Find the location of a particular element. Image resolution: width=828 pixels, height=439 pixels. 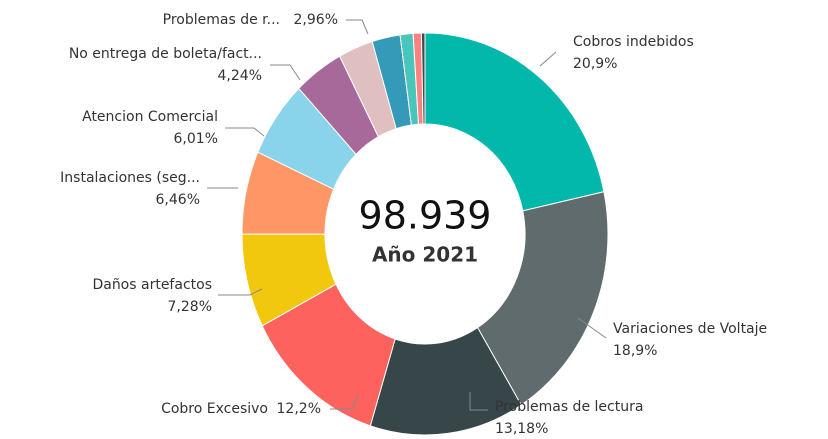

value-label: 6,46% is located at coordinates (178, 200).